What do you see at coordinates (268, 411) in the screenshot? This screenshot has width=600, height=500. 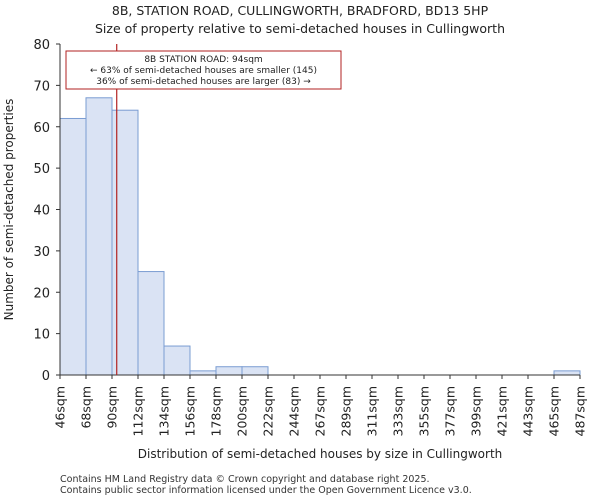 I see `x-tick-label: 222sqm` at bounding box center [268, 411].